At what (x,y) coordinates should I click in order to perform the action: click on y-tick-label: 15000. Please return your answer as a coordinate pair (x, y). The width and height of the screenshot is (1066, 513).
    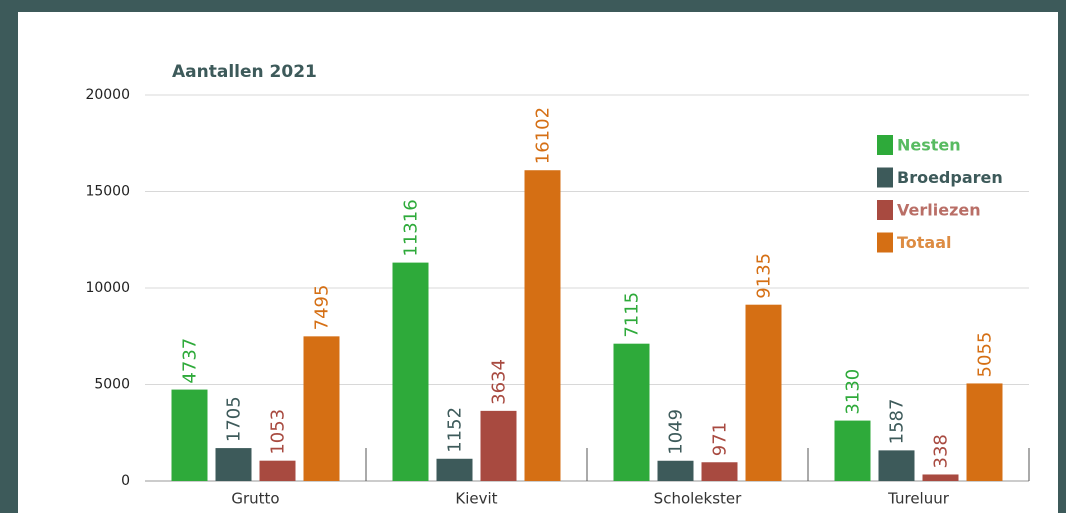
    Looking at the image, I should click on (107, 192).